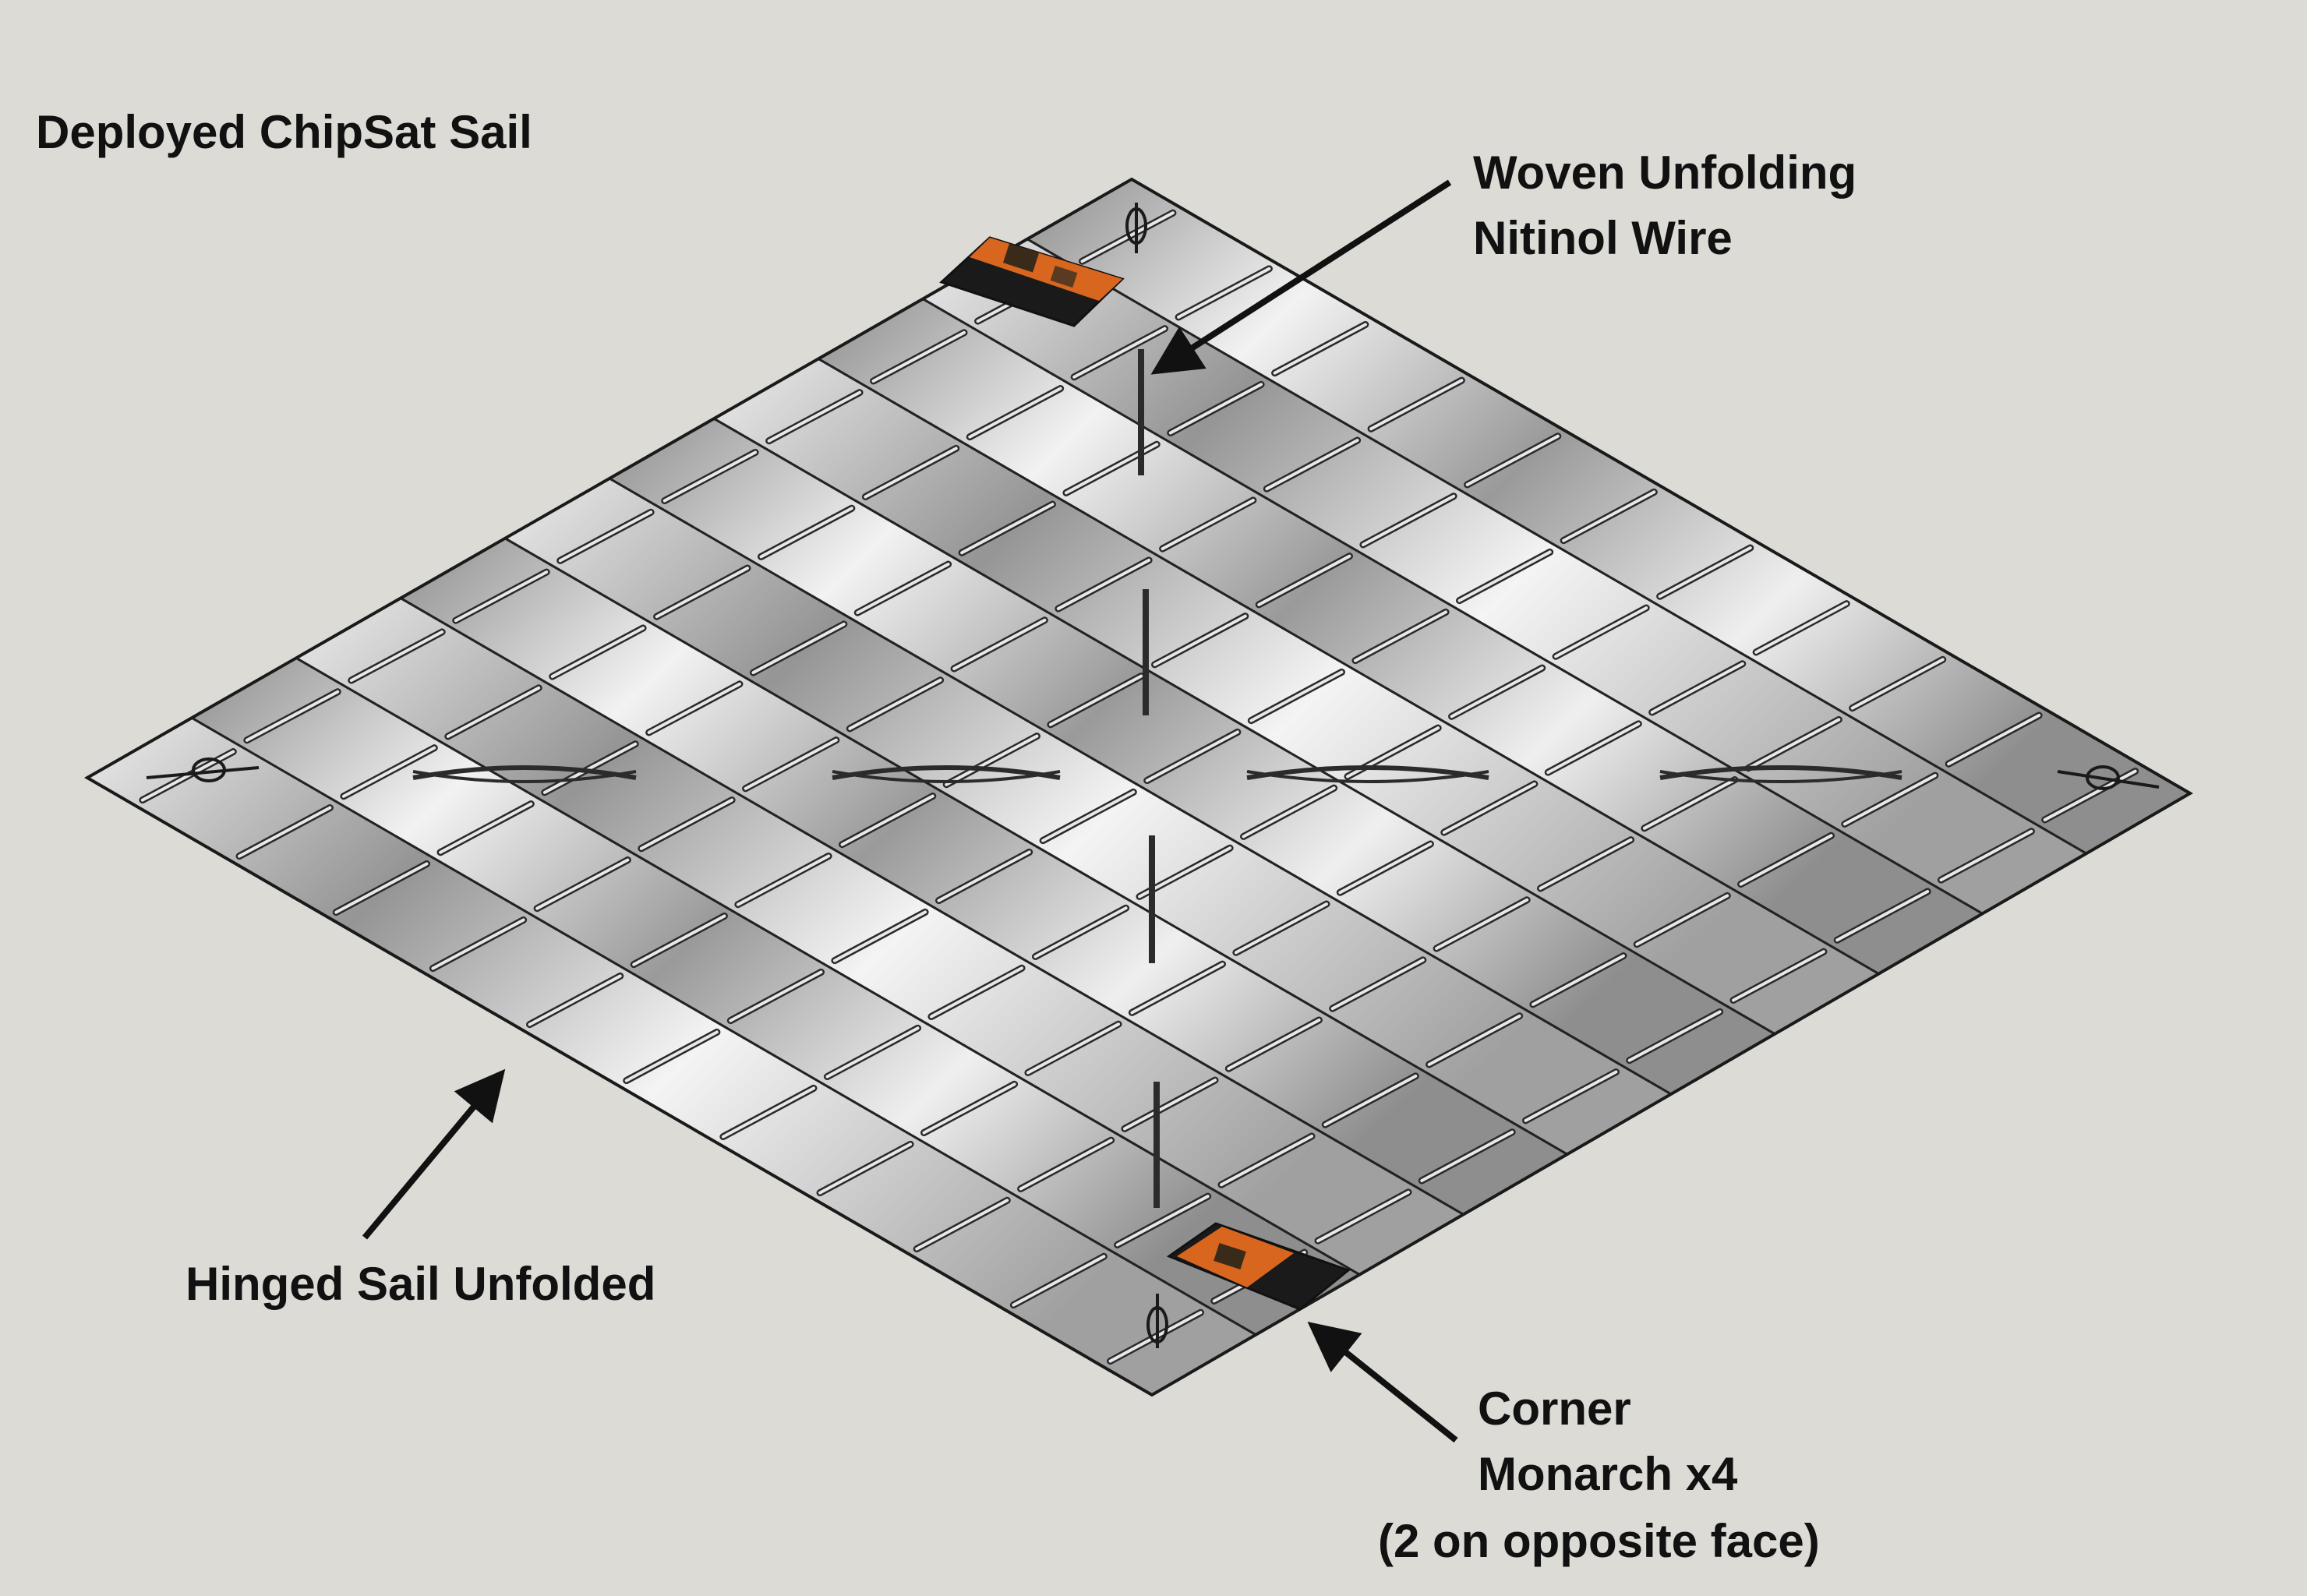 Image resolution: width=2307 pixels, height=1596 pixels. I want to click on wire-label-line2: Nitinol Wire, so click(1603, 238).